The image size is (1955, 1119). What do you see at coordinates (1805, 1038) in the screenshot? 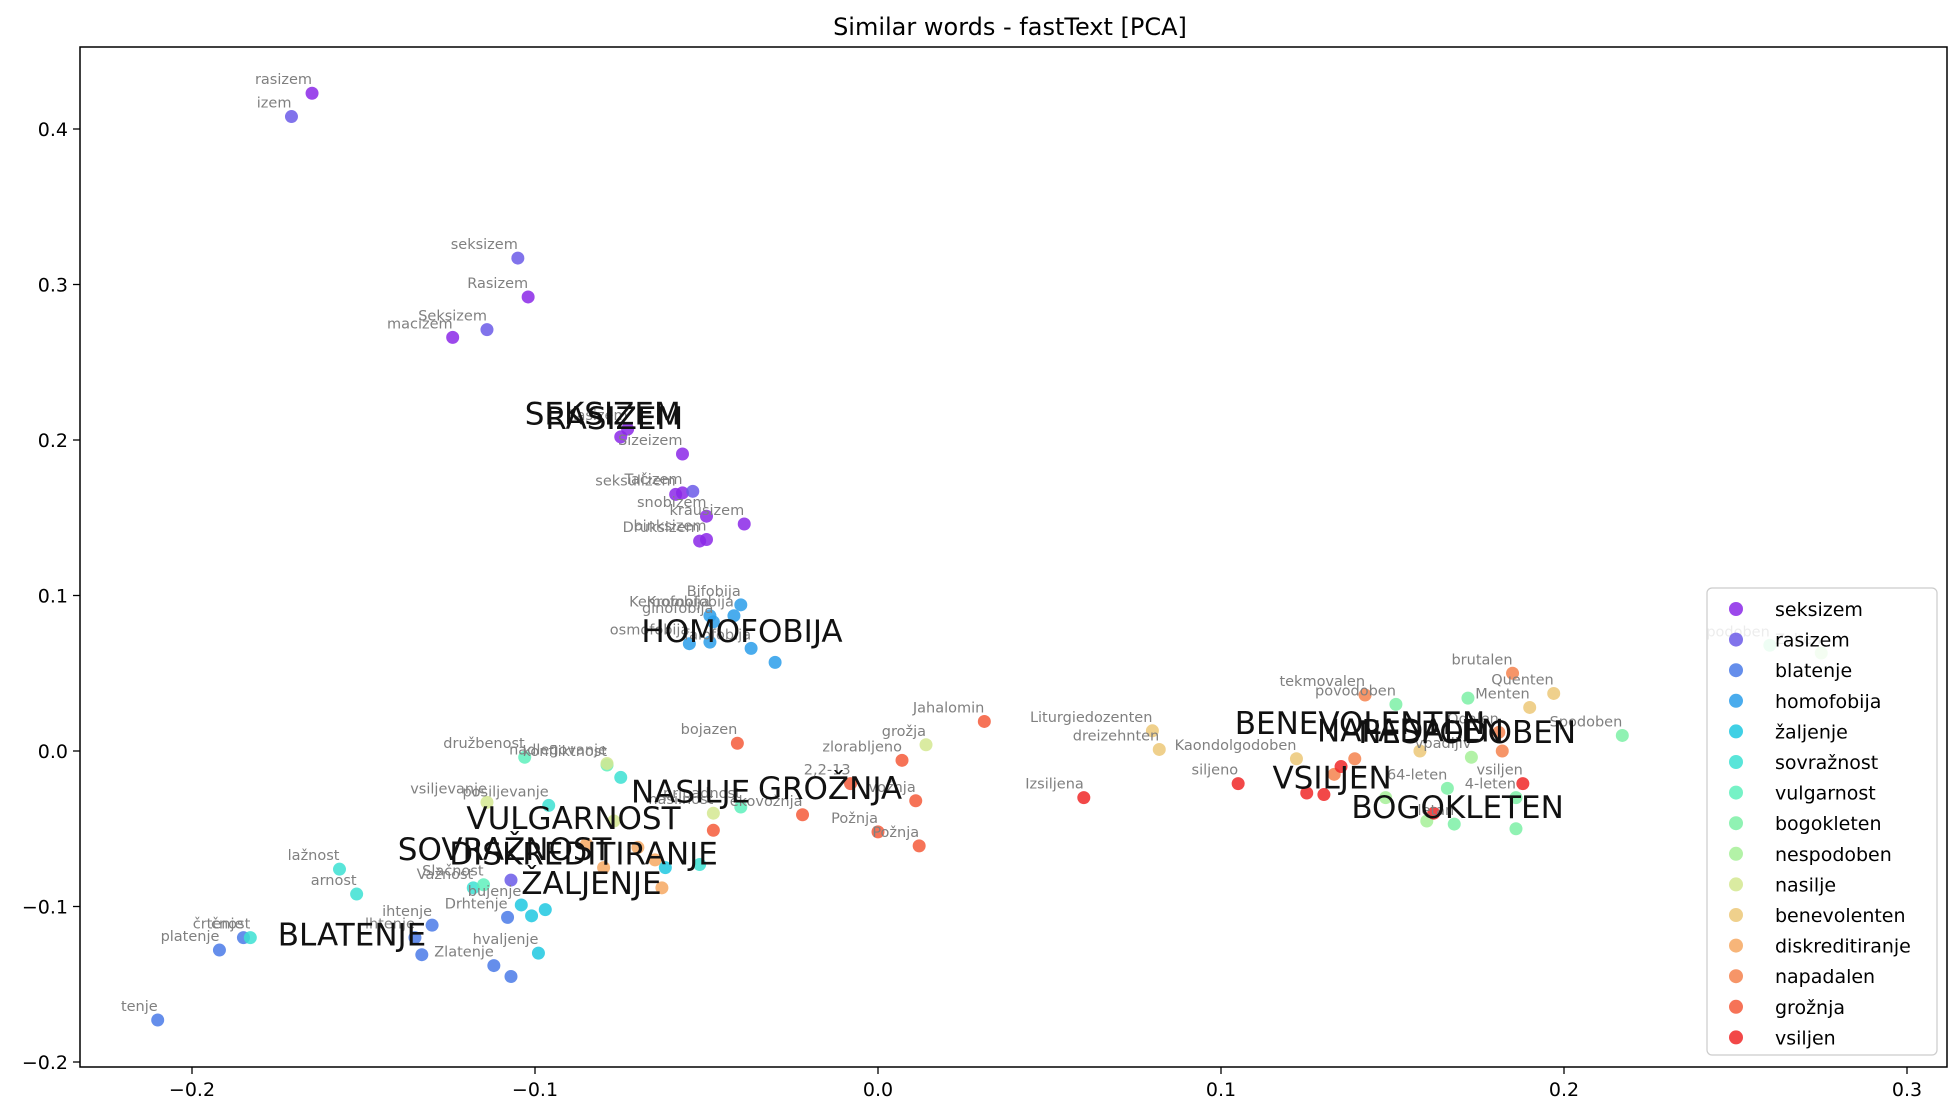
I see `legend-label: vsiljen` at bounding box center [1805, 1038].